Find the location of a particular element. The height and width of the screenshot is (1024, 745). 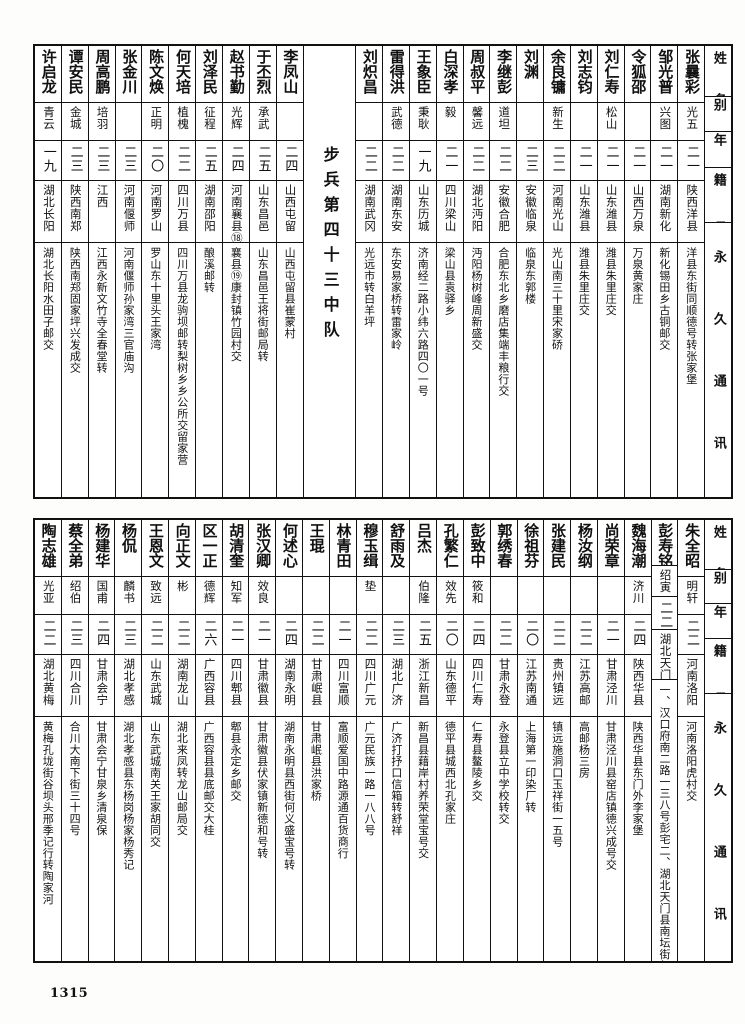

cell-address-text: 临泉东郭楼 is located at coordinates (530, 276).